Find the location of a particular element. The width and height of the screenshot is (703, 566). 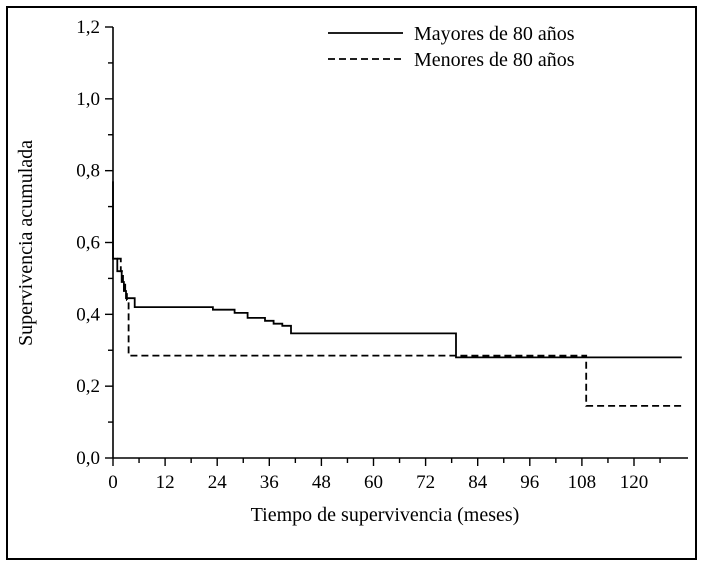

y-tick-label: 0,2 is located at coordinates (88, 386).